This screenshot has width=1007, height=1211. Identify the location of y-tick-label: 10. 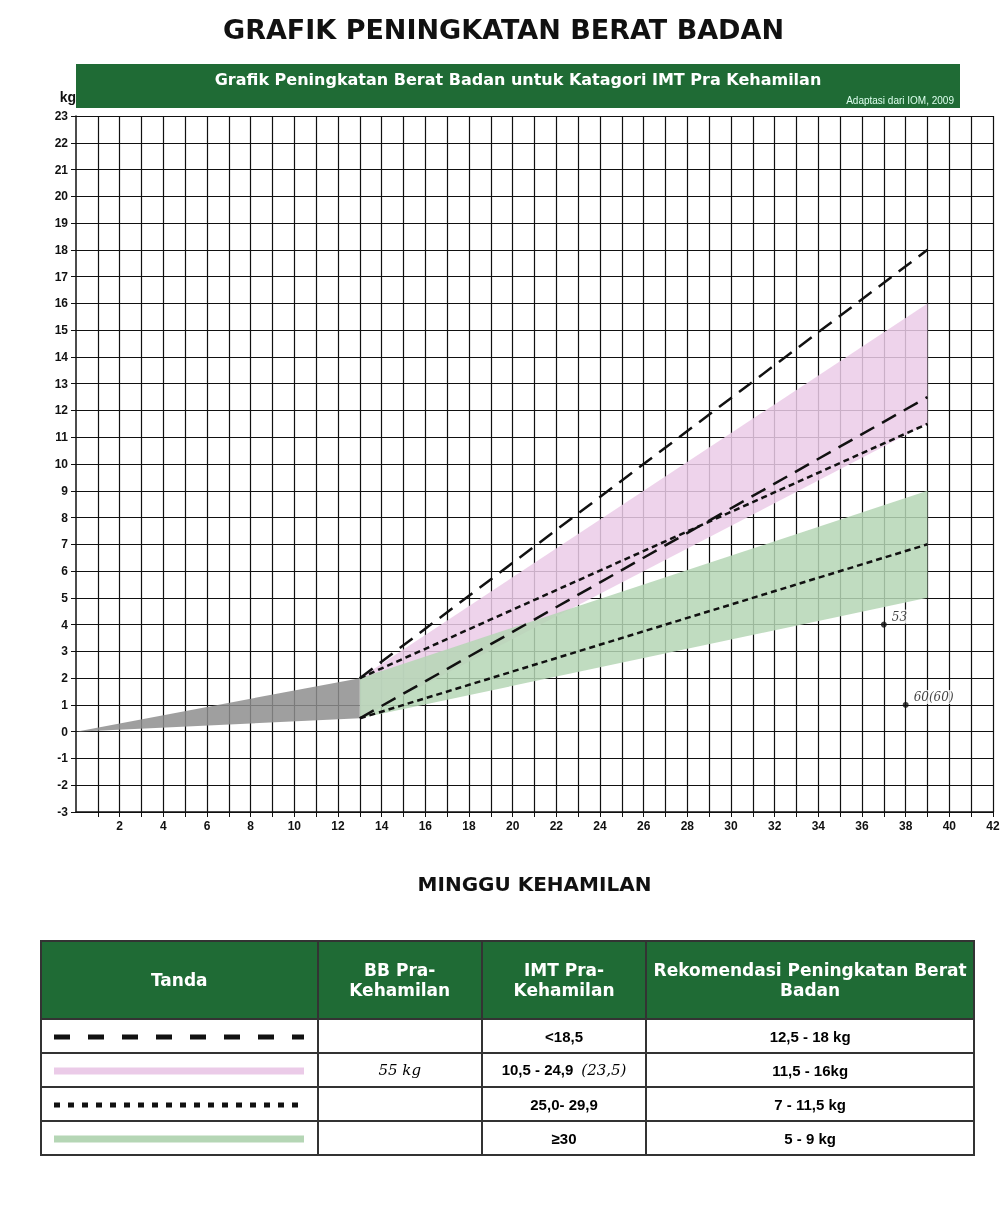
(61, 464).